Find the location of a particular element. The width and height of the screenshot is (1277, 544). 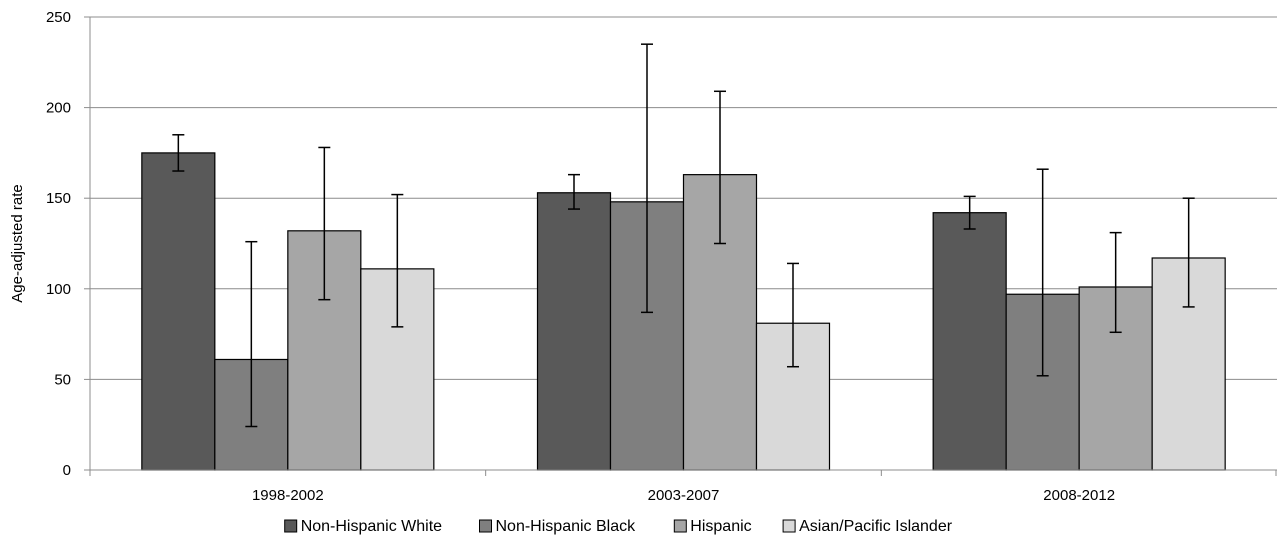

y-tick-label: 100 is located at coordinates (58, 289).